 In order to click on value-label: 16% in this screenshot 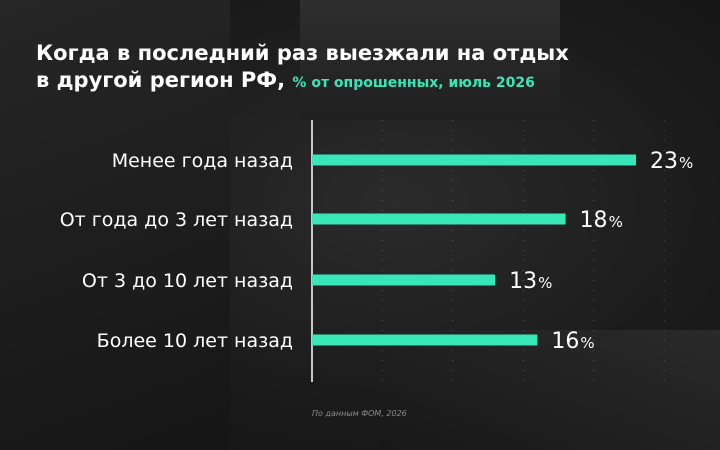, I will do `click(572, 341)`.